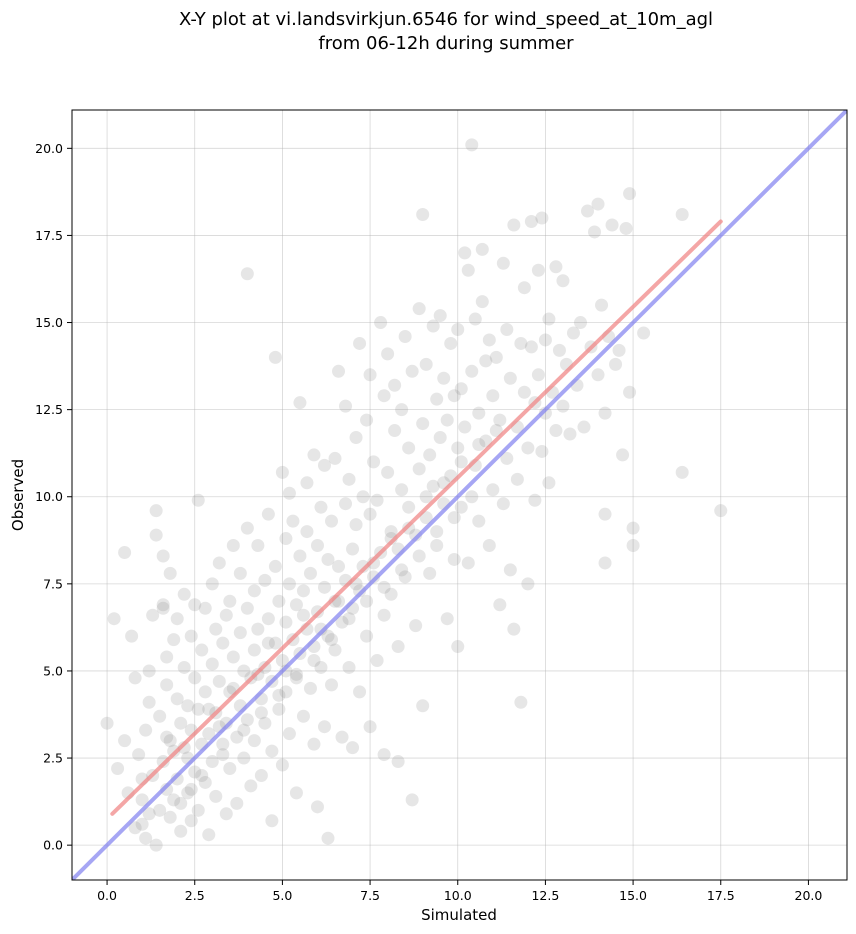 This screenshot has width=856, height=934. What do you see at coordinates (809, 895) in the screenshot?
I see `x-tick-label: 20.0` at bounding box center [809, 895].